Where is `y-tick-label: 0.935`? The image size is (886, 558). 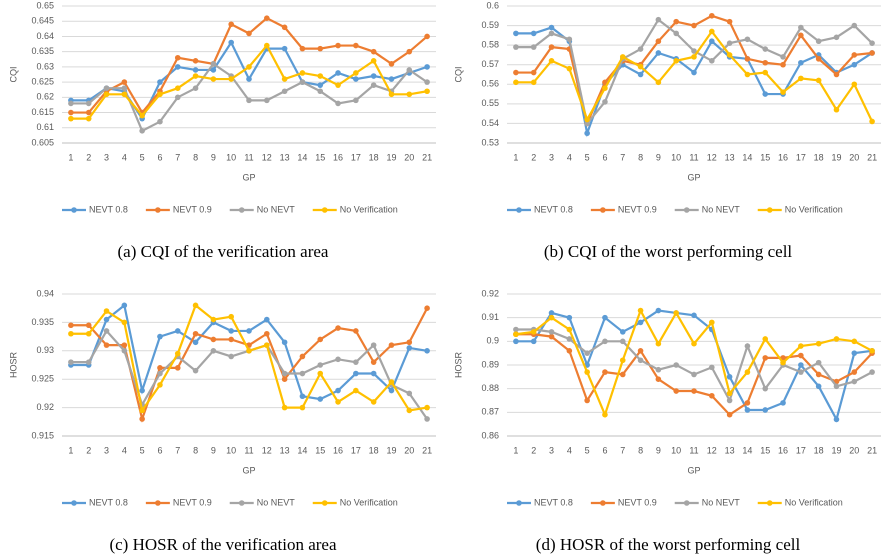 y-tick-label: 0.935 is located at coordinates (42, 322).